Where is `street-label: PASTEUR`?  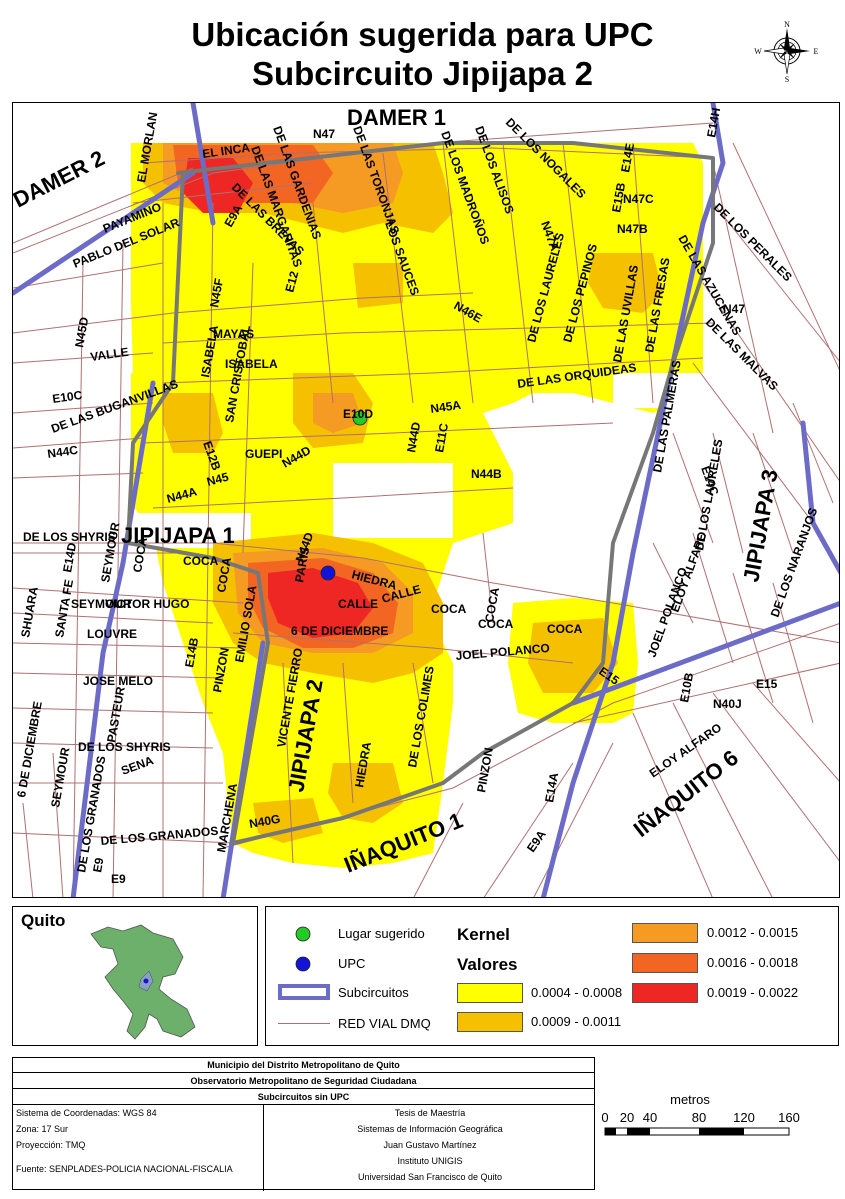
street-label: PASTEUR is located at coordinates (116, 714).